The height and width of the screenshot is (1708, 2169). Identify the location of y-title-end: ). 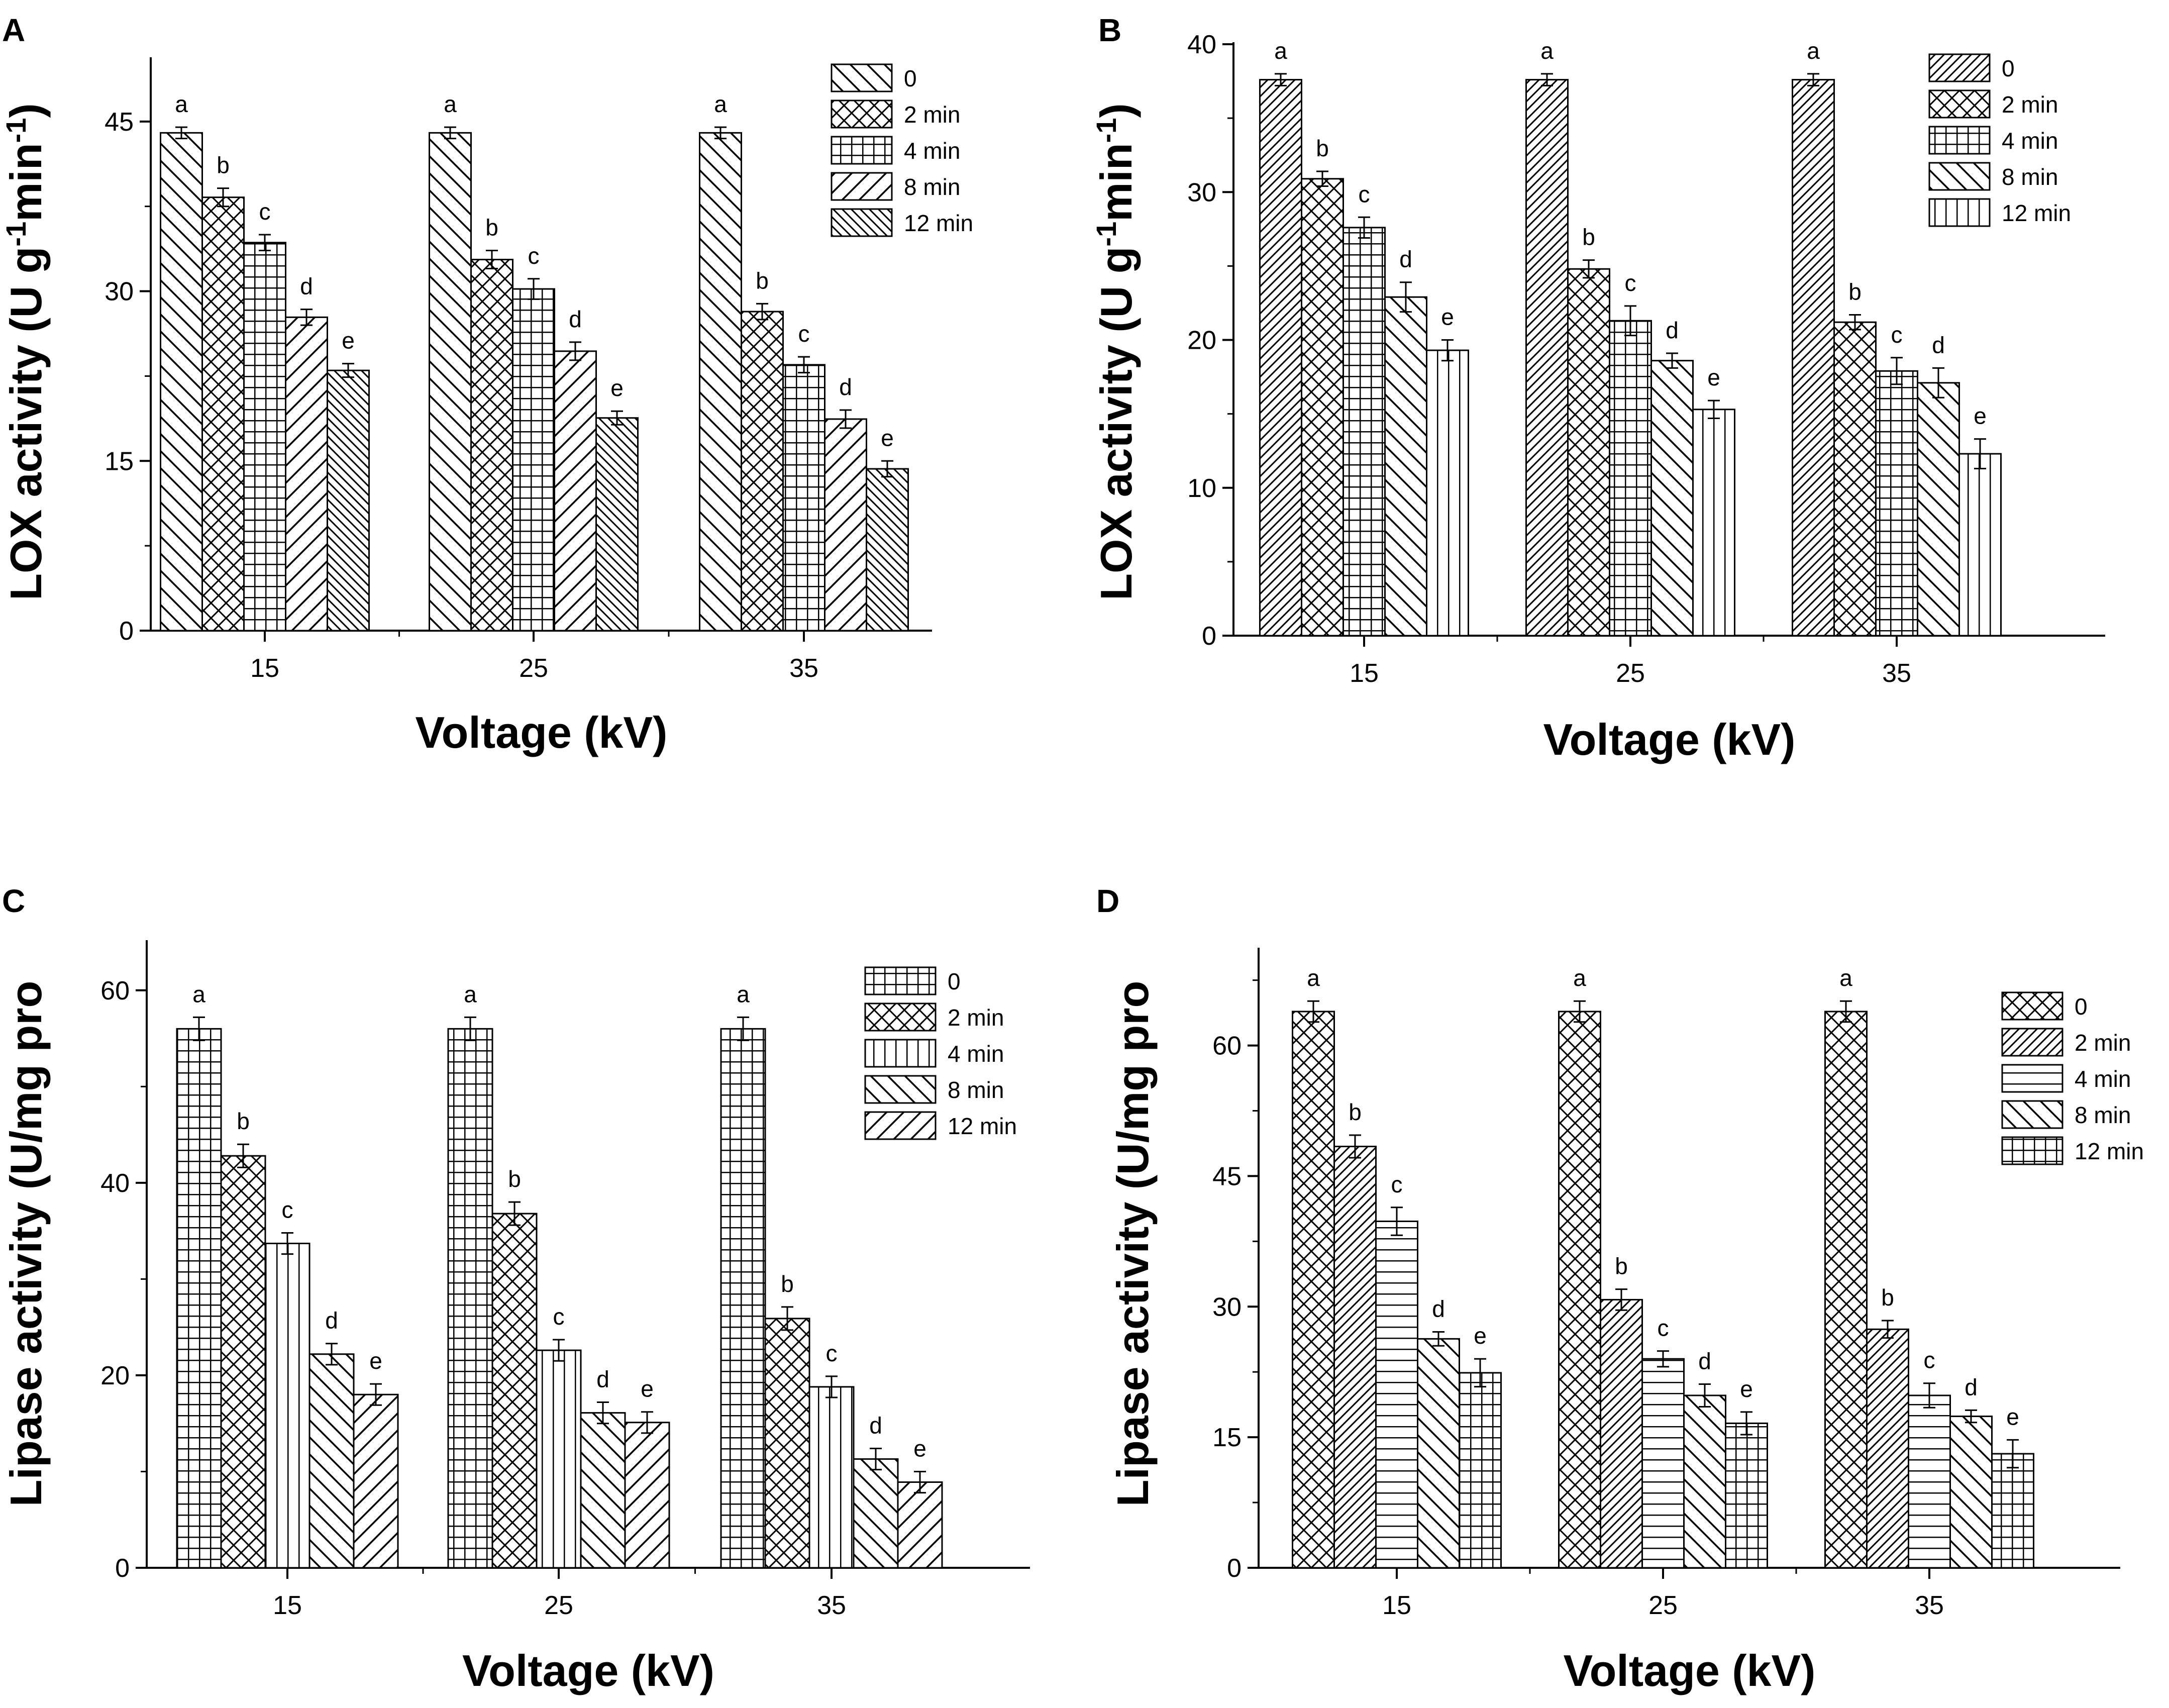
(26, 110).